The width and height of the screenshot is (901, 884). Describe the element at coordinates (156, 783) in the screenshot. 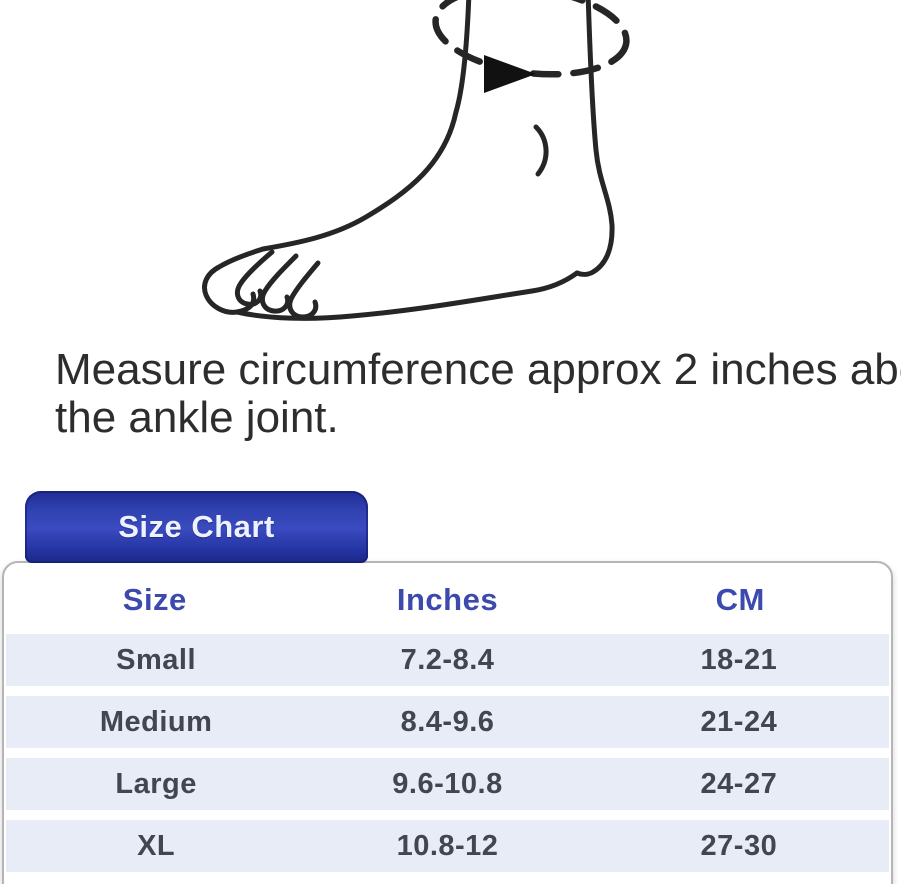

I see `size-cell: Large` at that location.